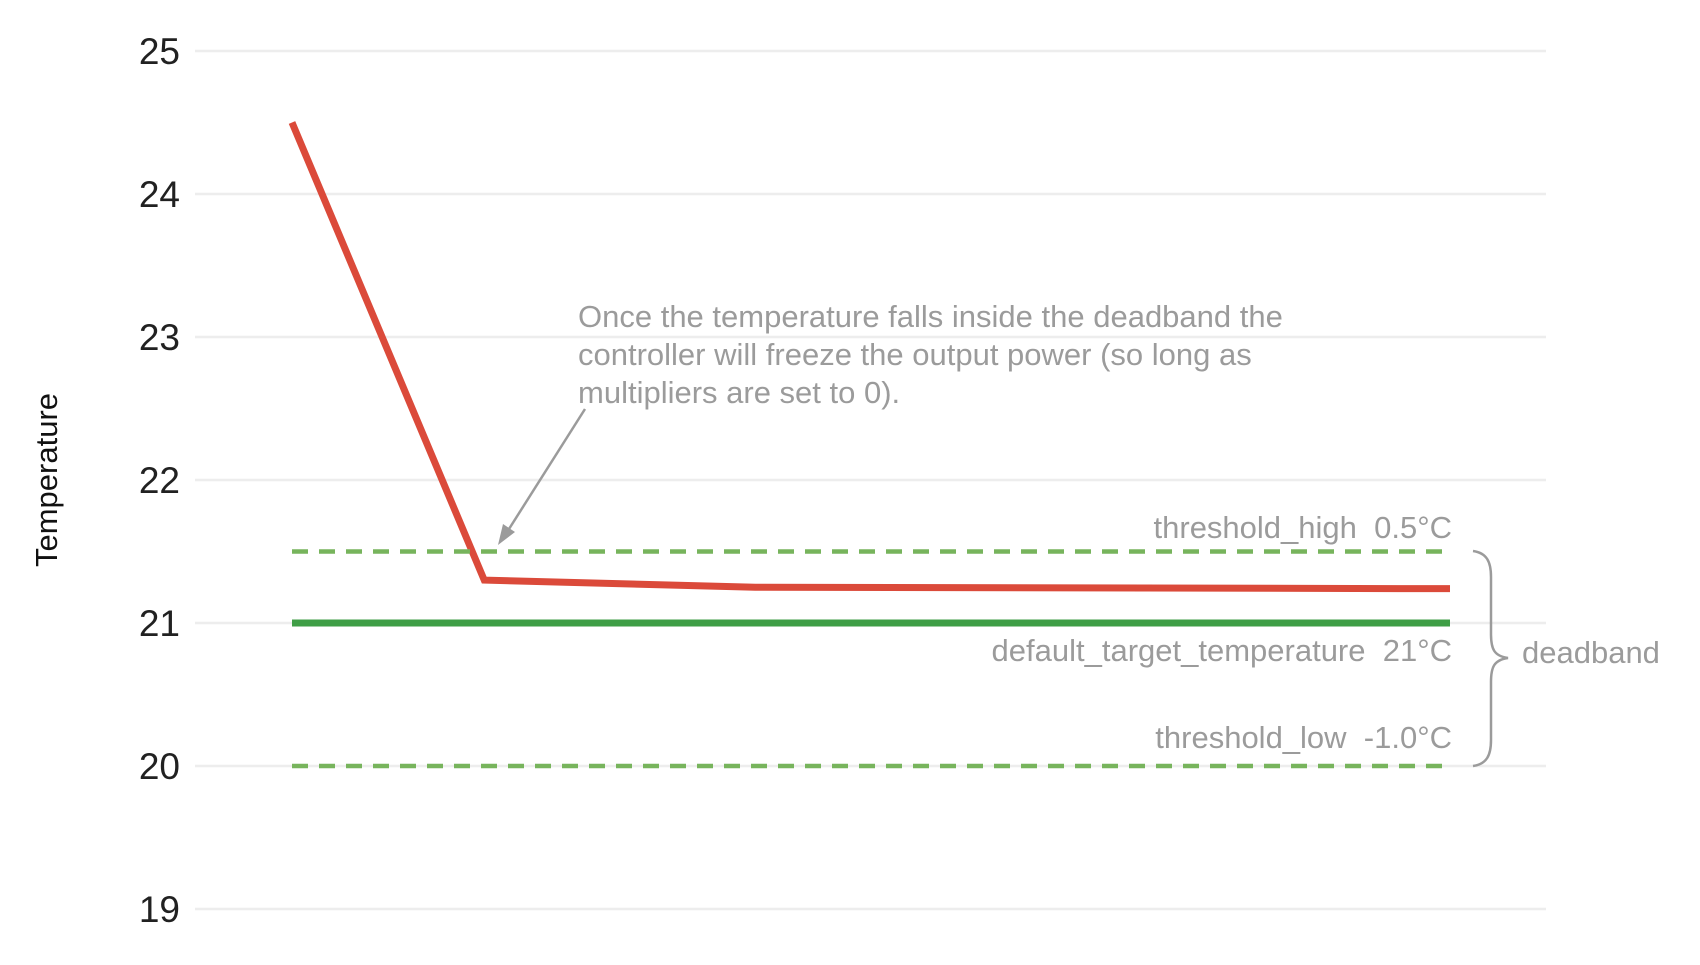  What do you see at coordinates (159, 337) in the screenshot?
I see `y-tick-label: 23` at bounding box center [159, 337].